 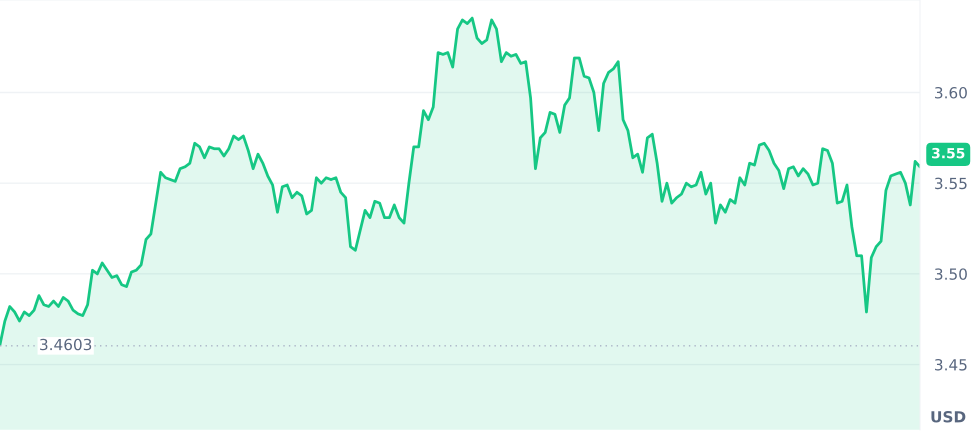 I want to click on y-tick-label: 3.50, so click(x=951, y=274).